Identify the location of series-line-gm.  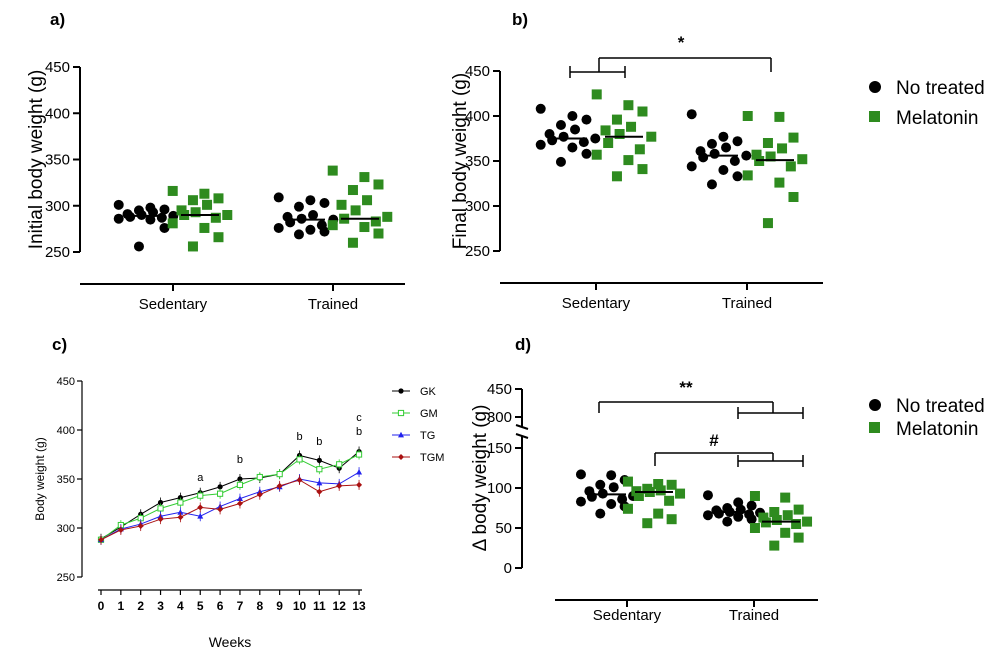
(230, 497).